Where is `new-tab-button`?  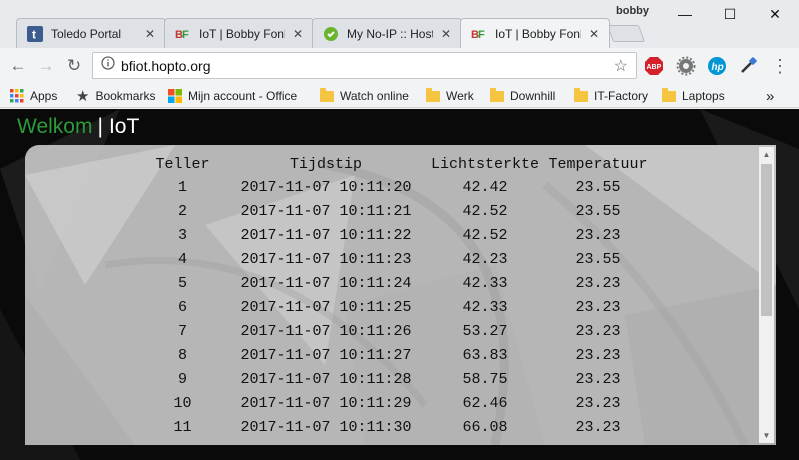 new-tab-button is located at coordinates (626, 33).